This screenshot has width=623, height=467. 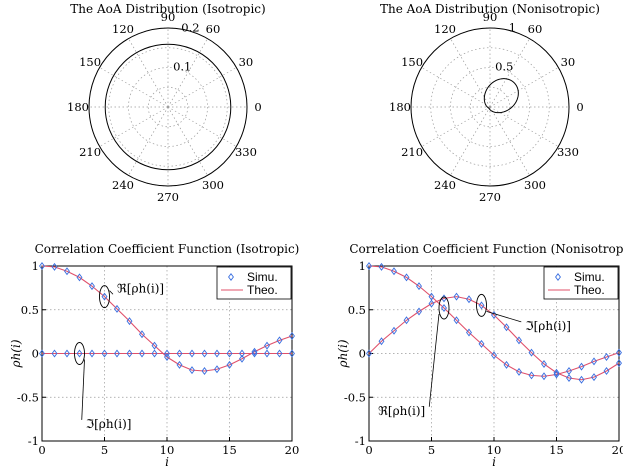 I want to click on annotation-label: ℜ[ρh(i)], so click(x=140, y=288).